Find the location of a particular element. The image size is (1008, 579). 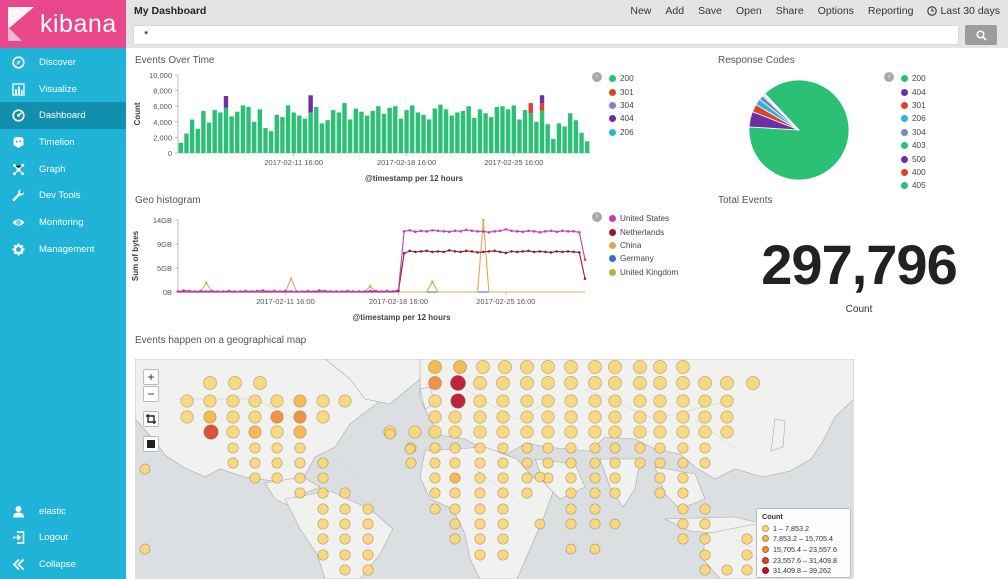

sidebar-item-dashboard: Dashboard is located at coordinates (63, 116).